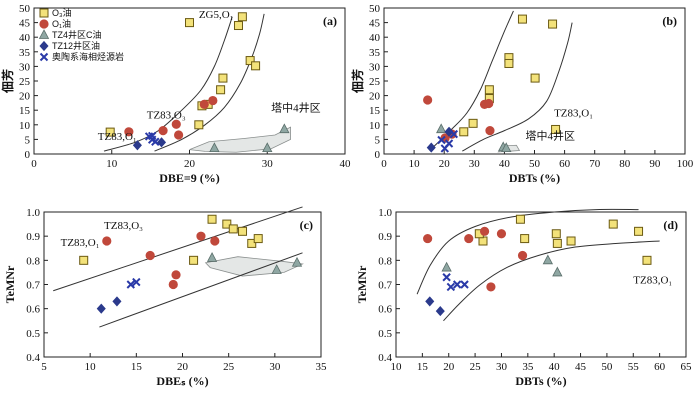 This screenshot has height=404, width=700. I want to click on legend-label: TZ4井区C油, so click(77, 34).